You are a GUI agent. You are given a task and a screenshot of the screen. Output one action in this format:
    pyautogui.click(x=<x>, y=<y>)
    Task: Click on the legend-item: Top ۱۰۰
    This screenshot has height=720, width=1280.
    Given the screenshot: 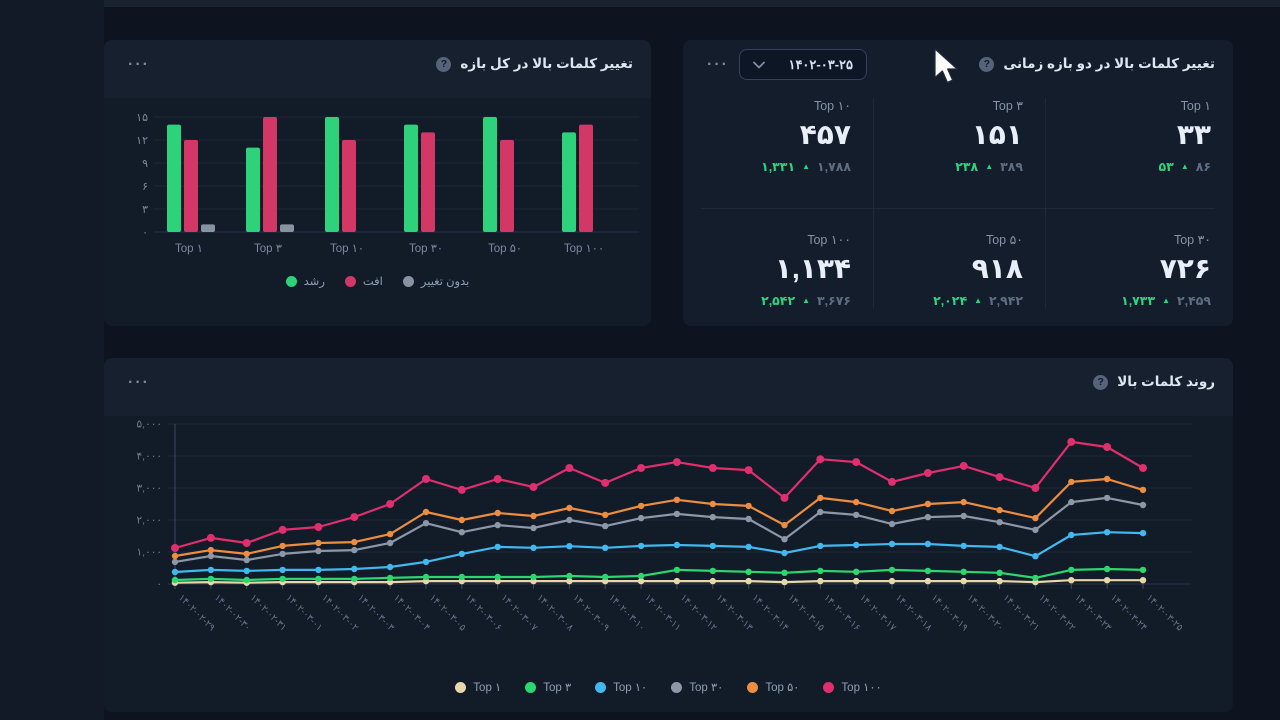 What is the action you would take?
    pyautogui.click(x=852, y=687)
    